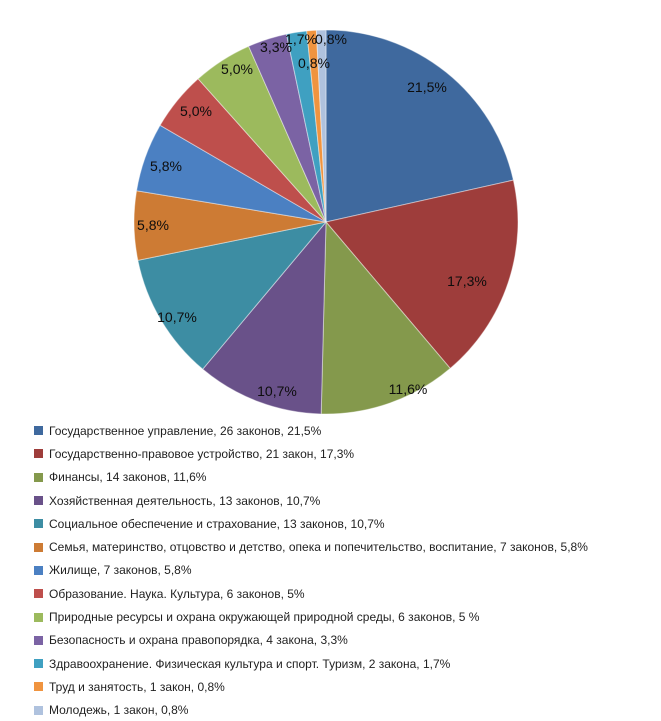 Image resolution: width=661 pixels, height=721 pixels. I want to click on legend-item-label: Молодежь, 1 закон, 0,8%, so click(119, 710).